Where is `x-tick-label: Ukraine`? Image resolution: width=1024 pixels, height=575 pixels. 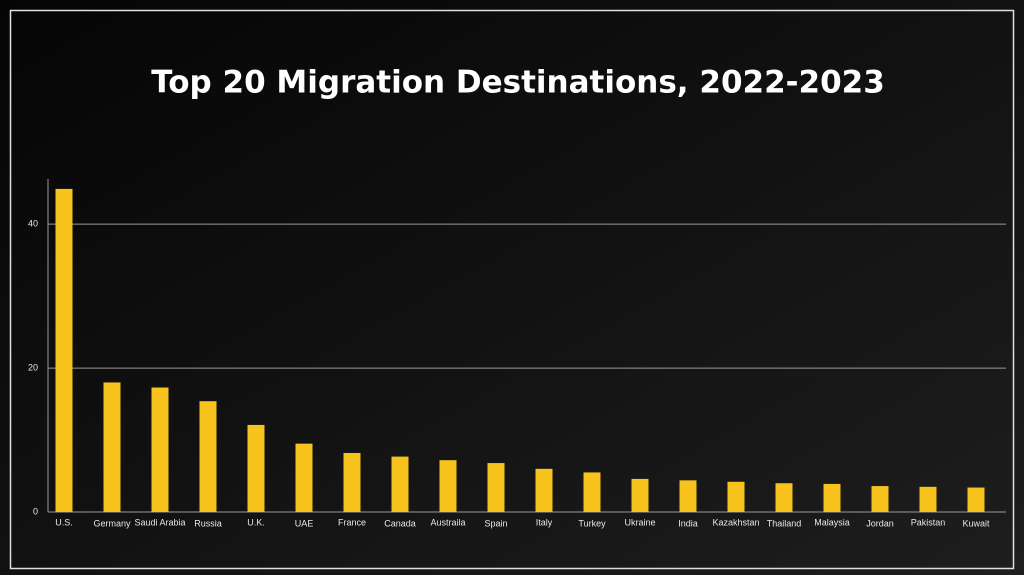 x-tick-label: Ukraine is located at coordinates (639, 522).